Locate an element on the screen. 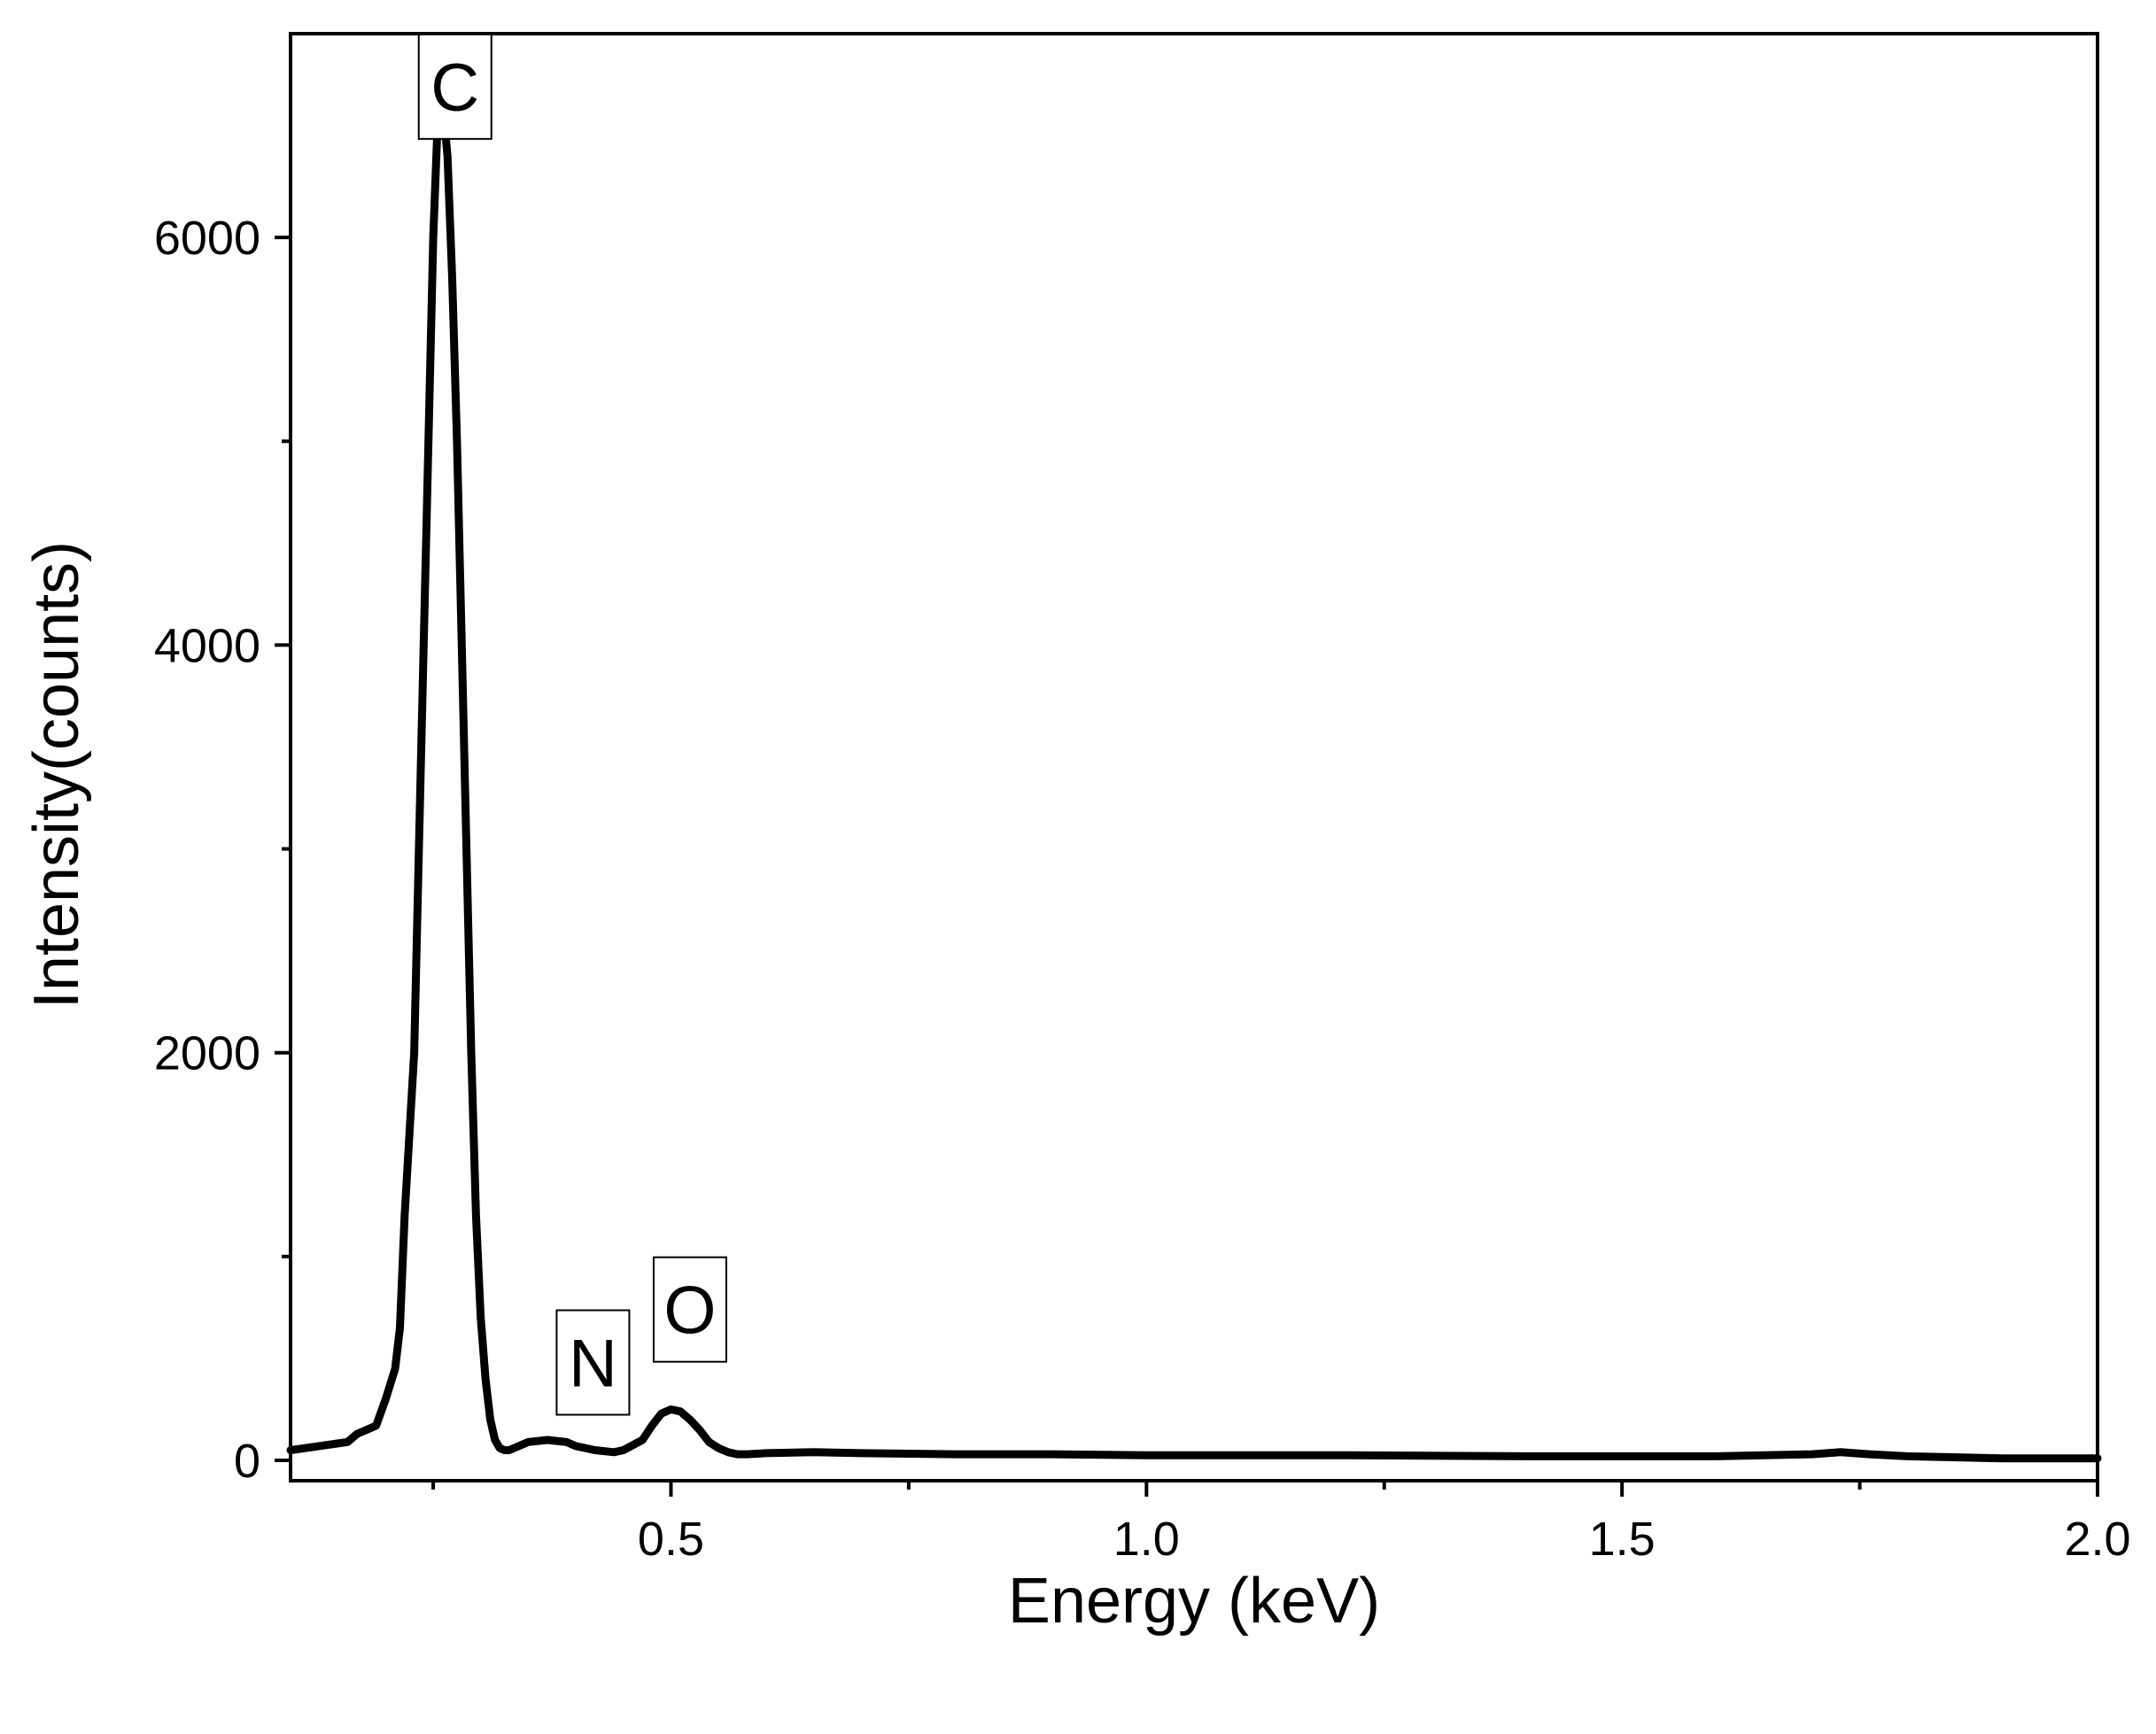 The image size is (2156, 1734). peak-label-text: O is located at coordinates (689, 1311).